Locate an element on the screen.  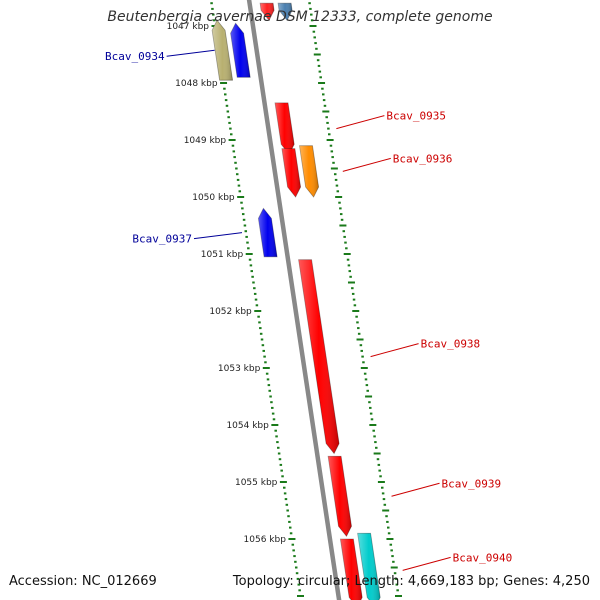
scale-label: 1049 kbp is located at coordinates (205, 141).